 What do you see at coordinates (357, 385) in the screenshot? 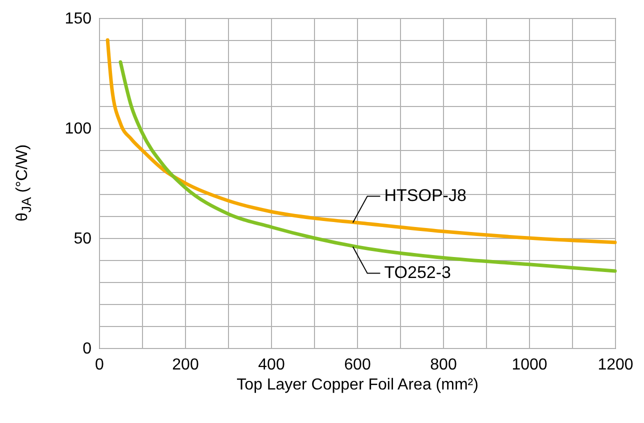
I see `x-axis-title: Top Layer Copper Foil Area (mm²)` at bounding box center [357, 385].